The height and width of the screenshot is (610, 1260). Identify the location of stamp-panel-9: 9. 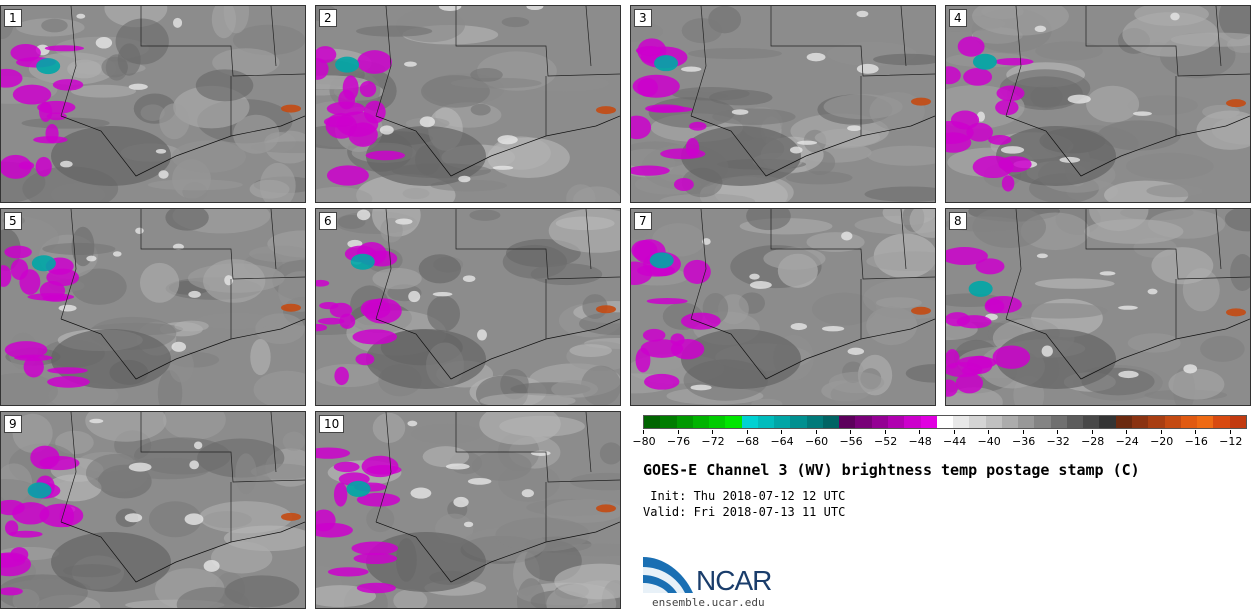
(153, 510).